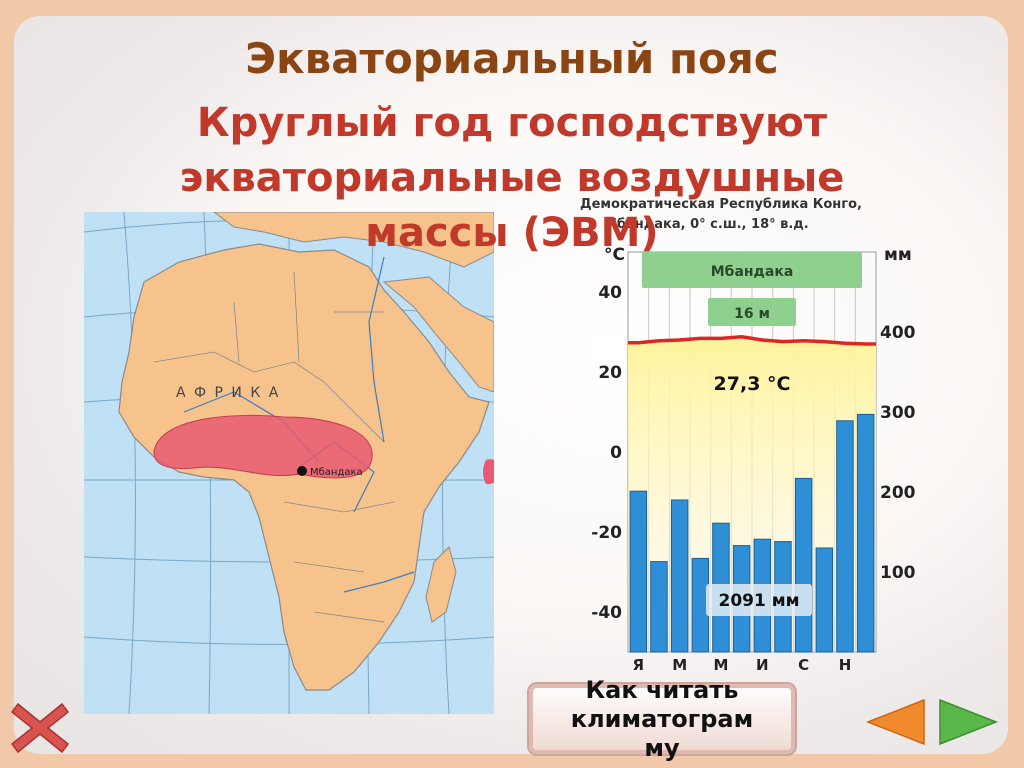 The image size is (1024, 768). What do you see at coordinates (706, 224) in the screenshot?
I see `chart-subtitle: Мбандака, 0° с.ш., 18° в.д.` at bounding box center [706, 224].